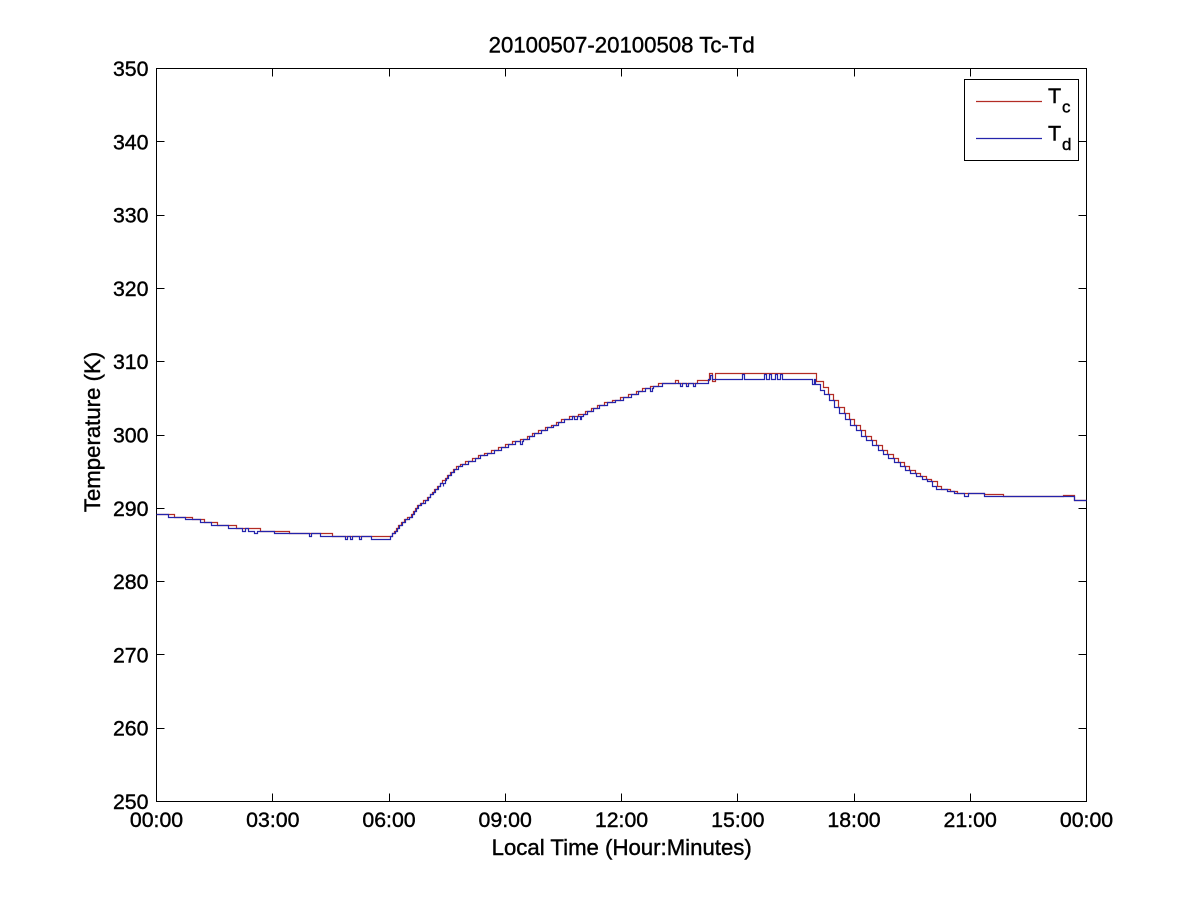  I want to click on svg-text: 310, so click(131, 362).